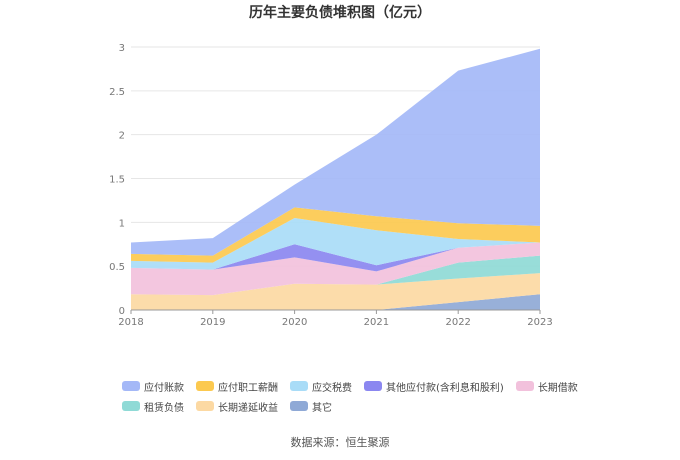 This screenshot has height=460, width=680. I want to click on legend-item: 长期借款, so click(546, 386).